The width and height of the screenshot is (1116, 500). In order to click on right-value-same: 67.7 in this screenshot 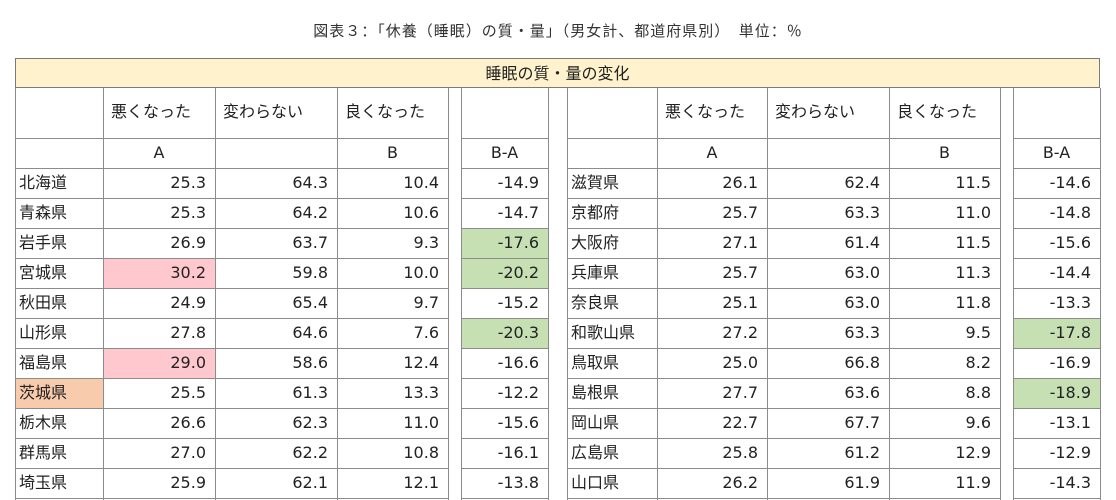, I will do `click(862, 422)`.